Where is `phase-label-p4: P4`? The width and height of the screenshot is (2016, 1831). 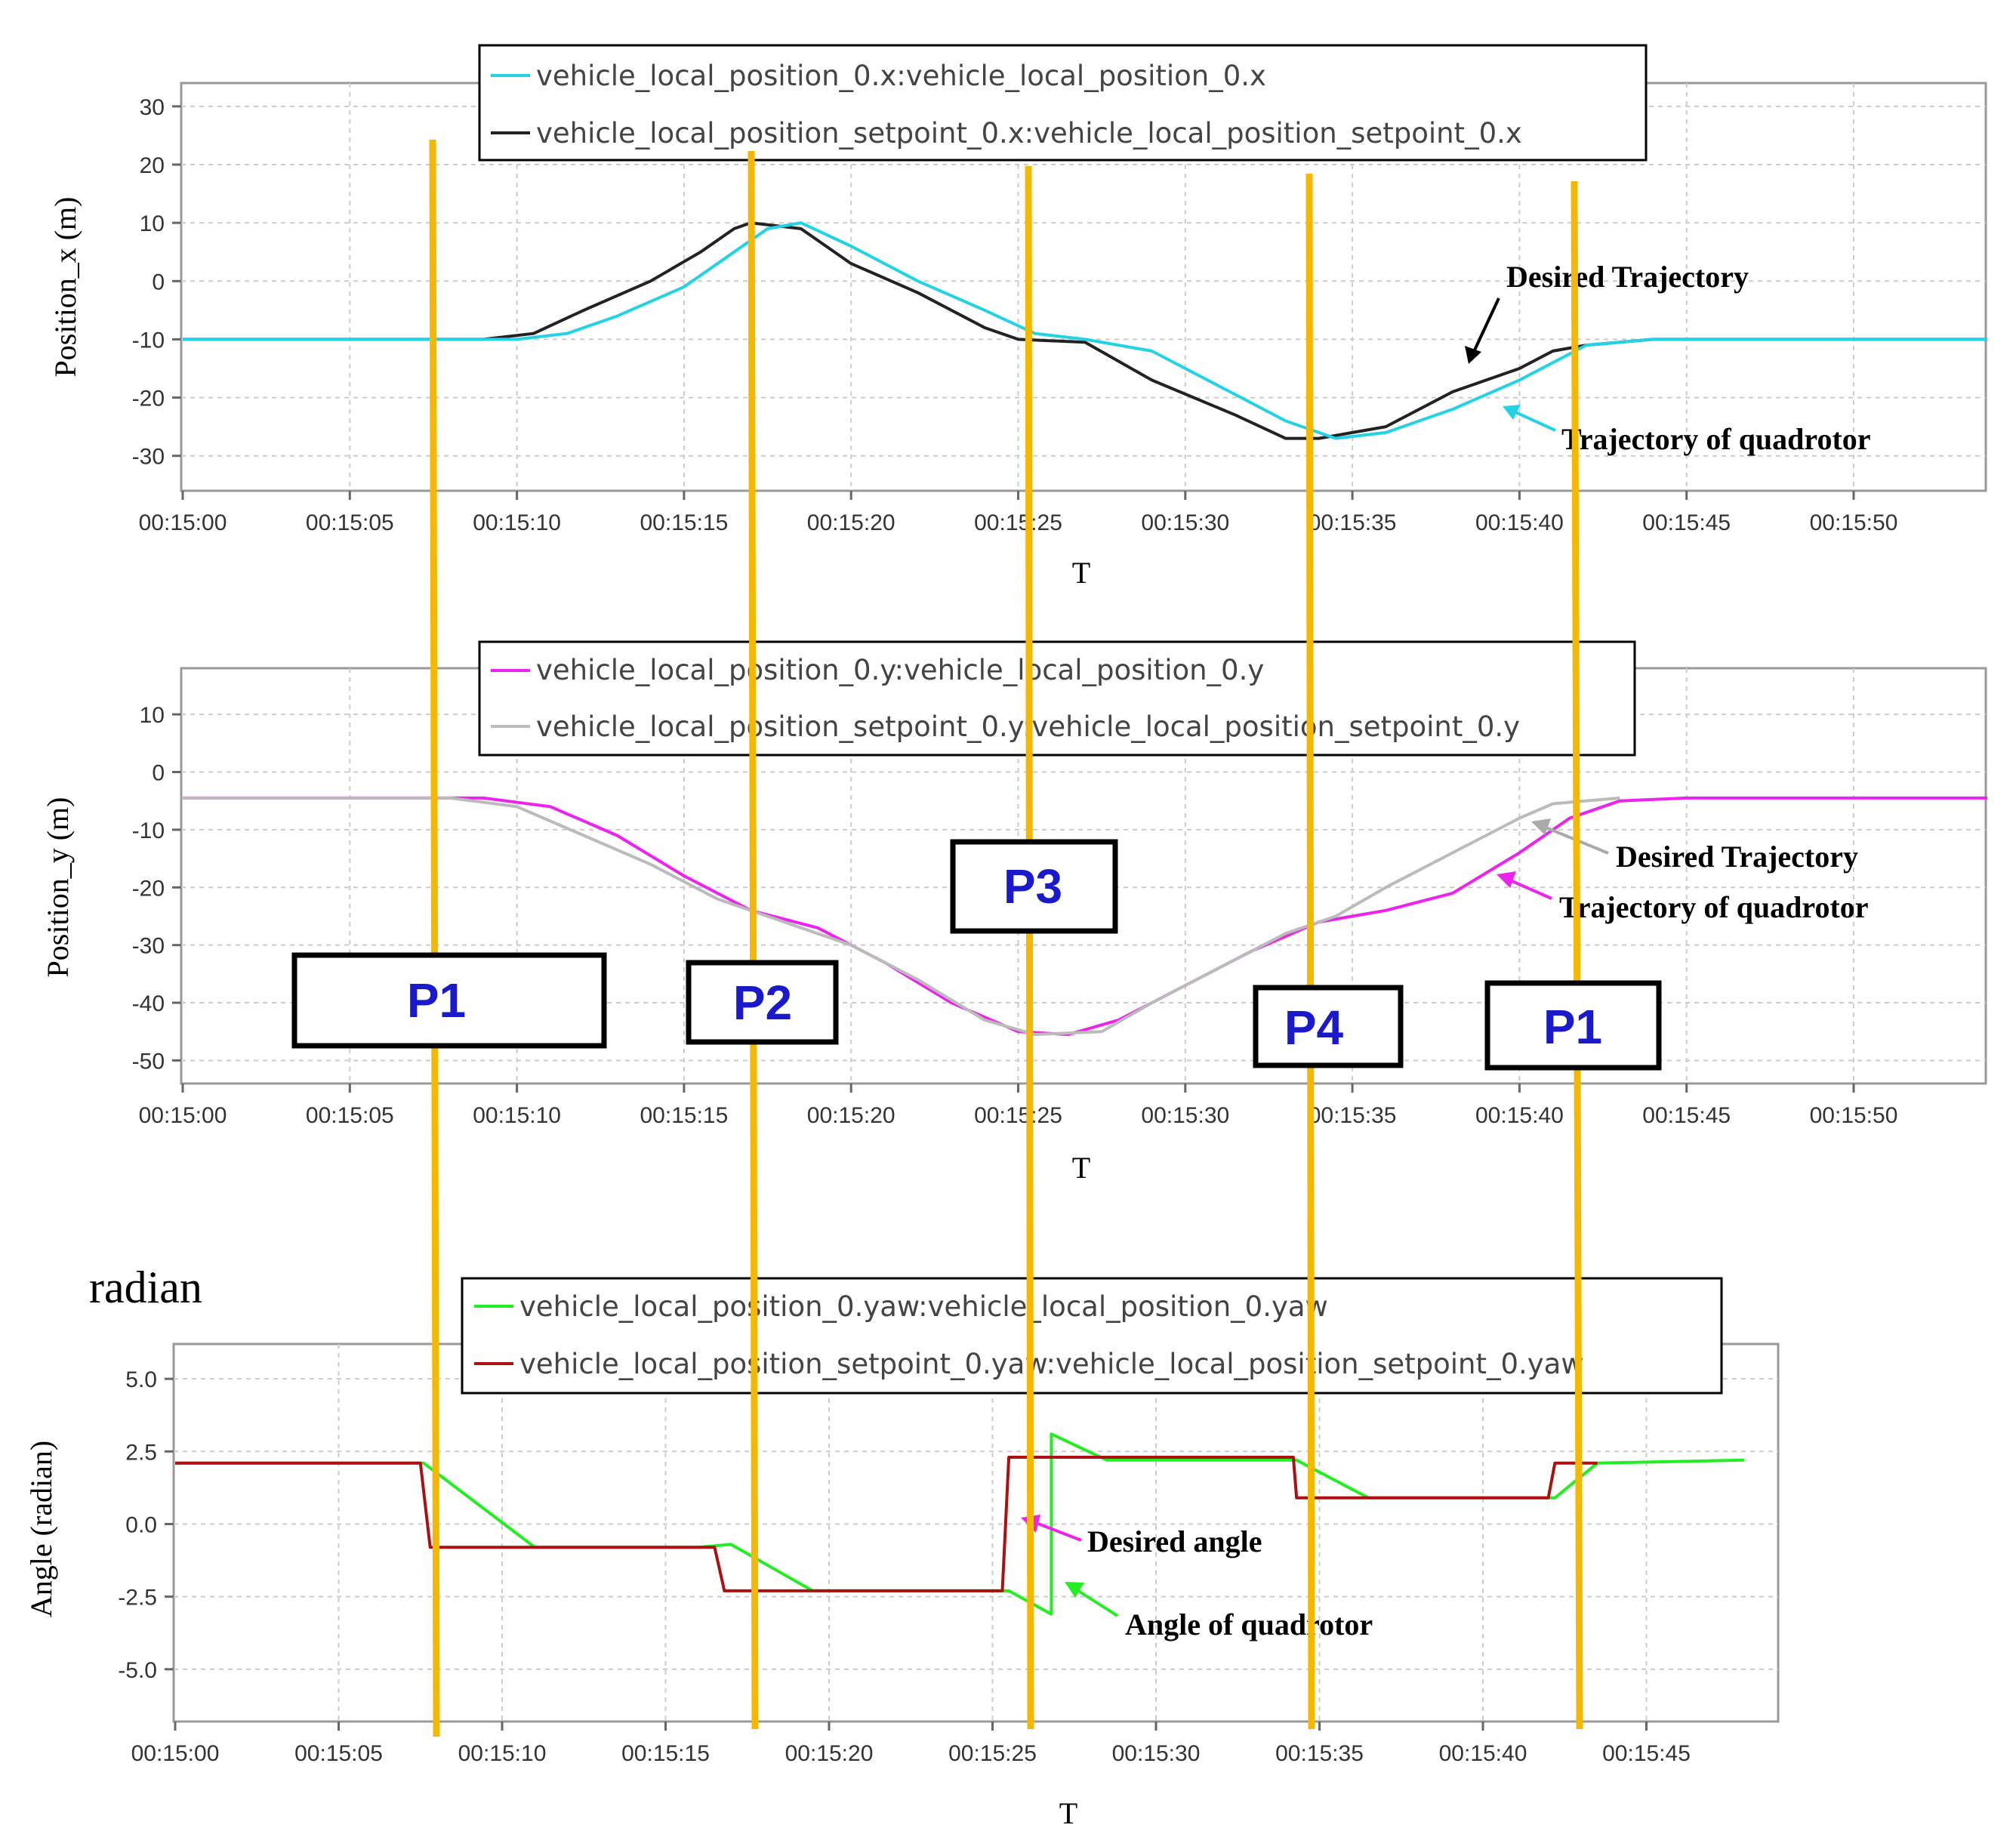
phase-label-p4: P4 is located at coordinates (1314, 1027).